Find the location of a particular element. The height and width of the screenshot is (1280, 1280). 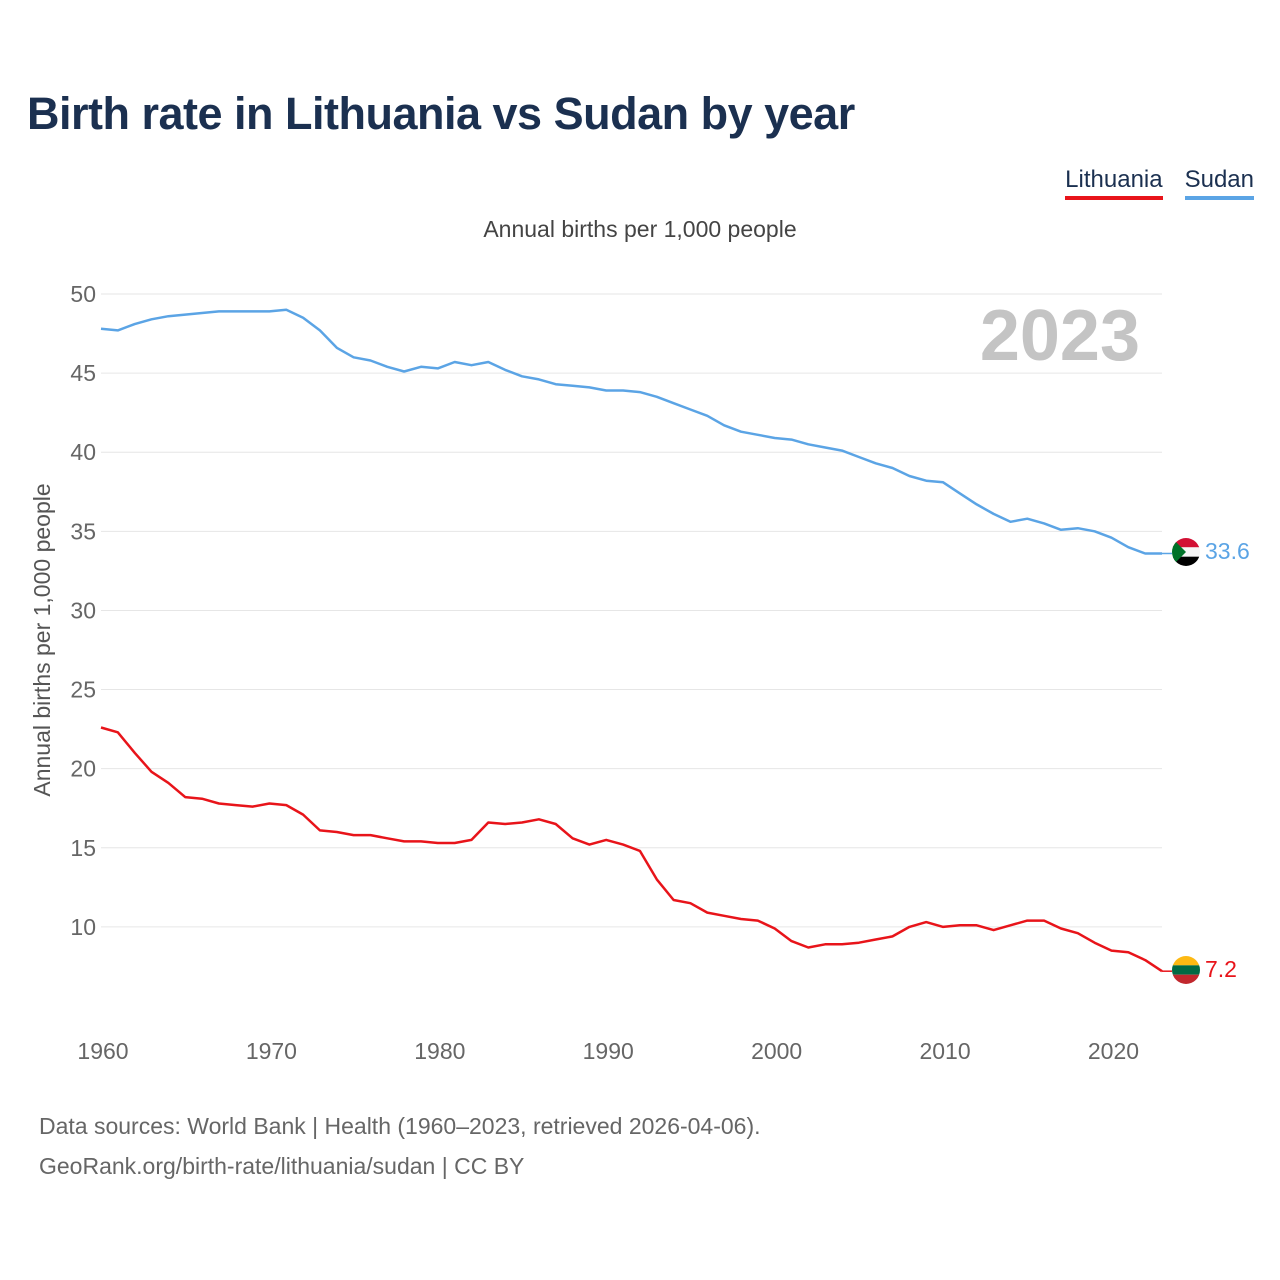

x-tick-label: 1980 is located at coordinates (439, 1051).